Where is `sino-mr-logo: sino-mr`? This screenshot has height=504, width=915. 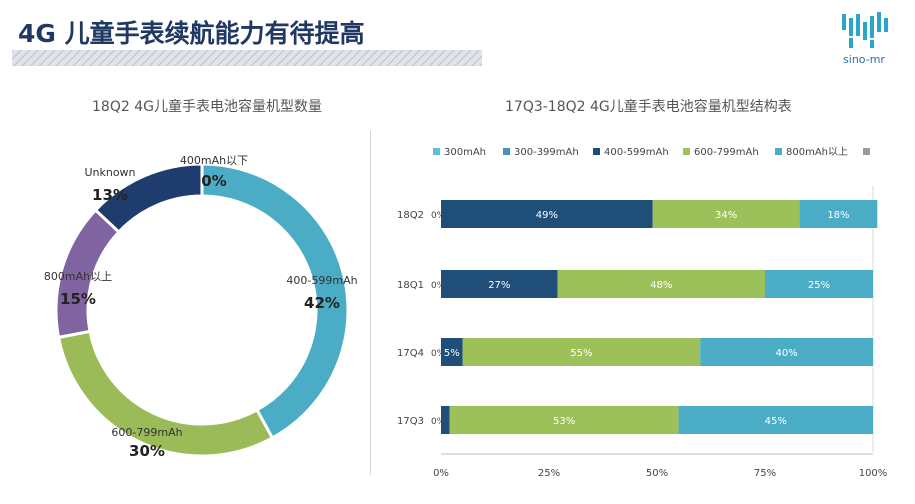 sino-mr-logo: sino-mr is located at coordinates (865, 39).